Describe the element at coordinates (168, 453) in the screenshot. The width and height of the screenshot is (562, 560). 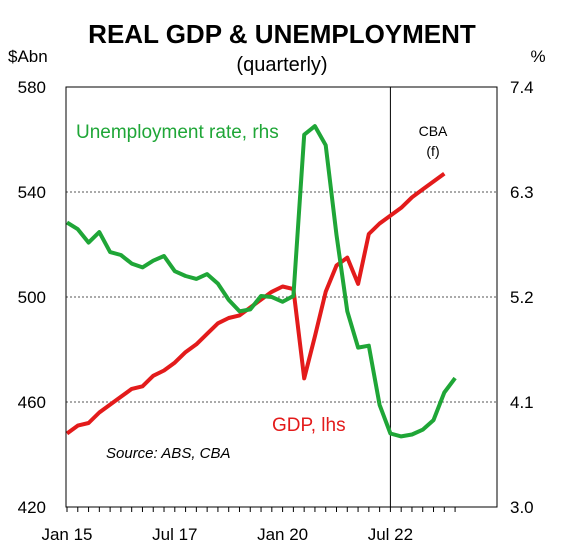
I see `source-note: Source: ABS, CBA` at that location.